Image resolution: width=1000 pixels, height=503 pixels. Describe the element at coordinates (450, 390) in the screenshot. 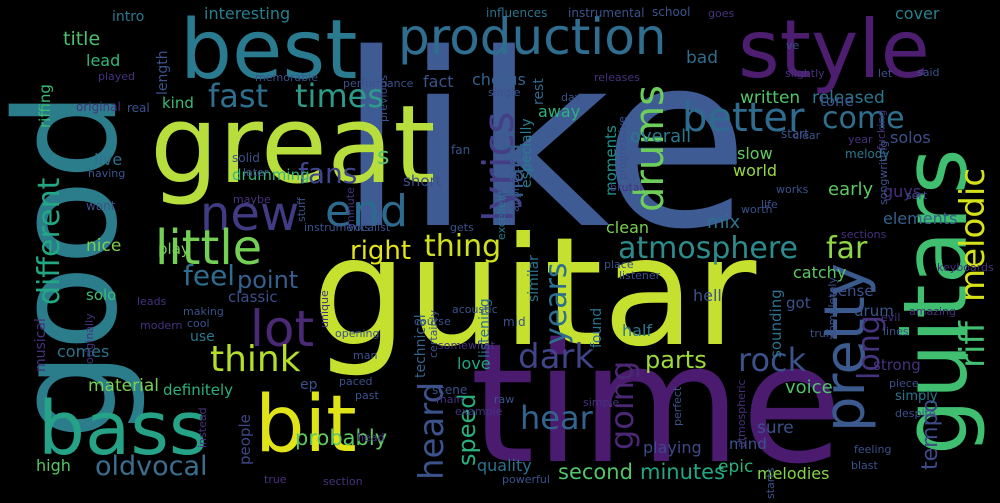

I see `word-scene: scene` at that location.